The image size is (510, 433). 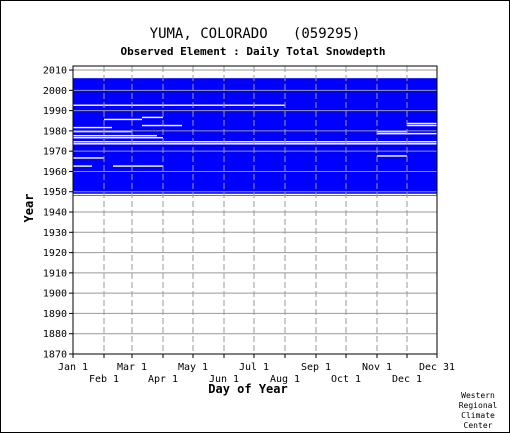 I want to click on x-tick-label: May 1, so click(x=193, y=367).